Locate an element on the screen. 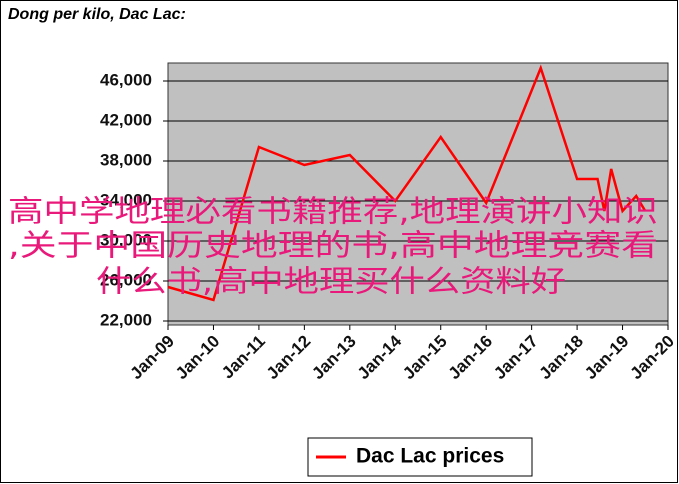 The height and width of the screenshot is (484, 679). overlay-text: 高中学地理必看书籍推荐,地理演讲小知识 is located at coordinates (333, 212).